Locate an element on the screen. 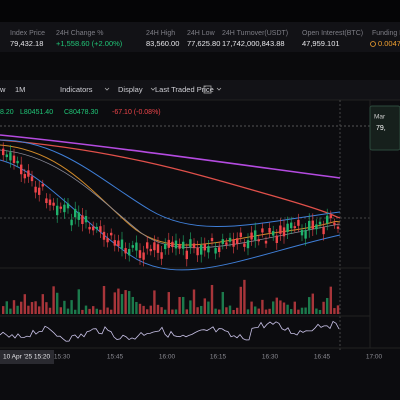 This screenshot has width=400, height=400. stat-label: Index Price is located at coordinates (27, 33).